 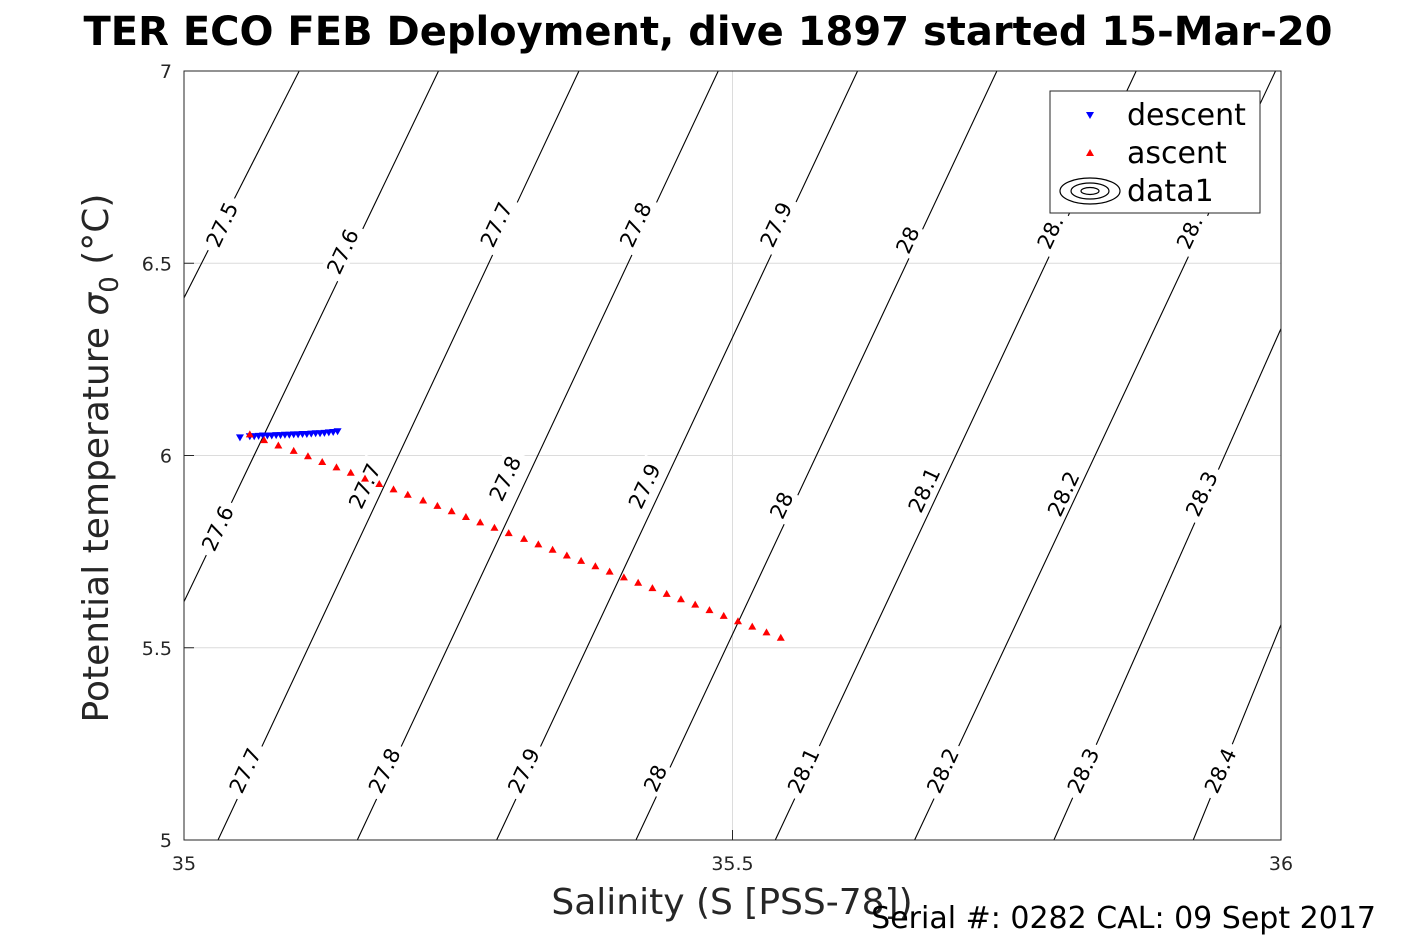 What do you see at coordinates (96, 304) in the screenshot?
I see `y-axis-label-sigma: σ` at bounding box center [96, 304].